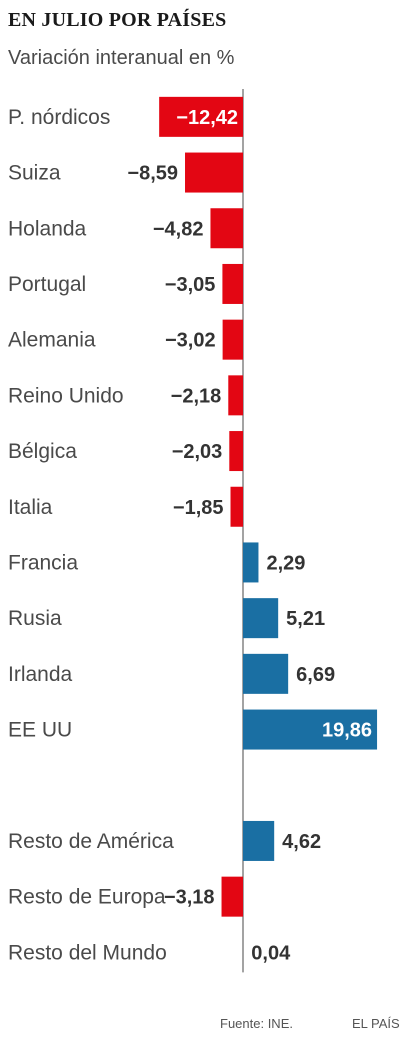 The image size is (414, 1037). I want to click on value-label: −1,85, so click(198, 508).